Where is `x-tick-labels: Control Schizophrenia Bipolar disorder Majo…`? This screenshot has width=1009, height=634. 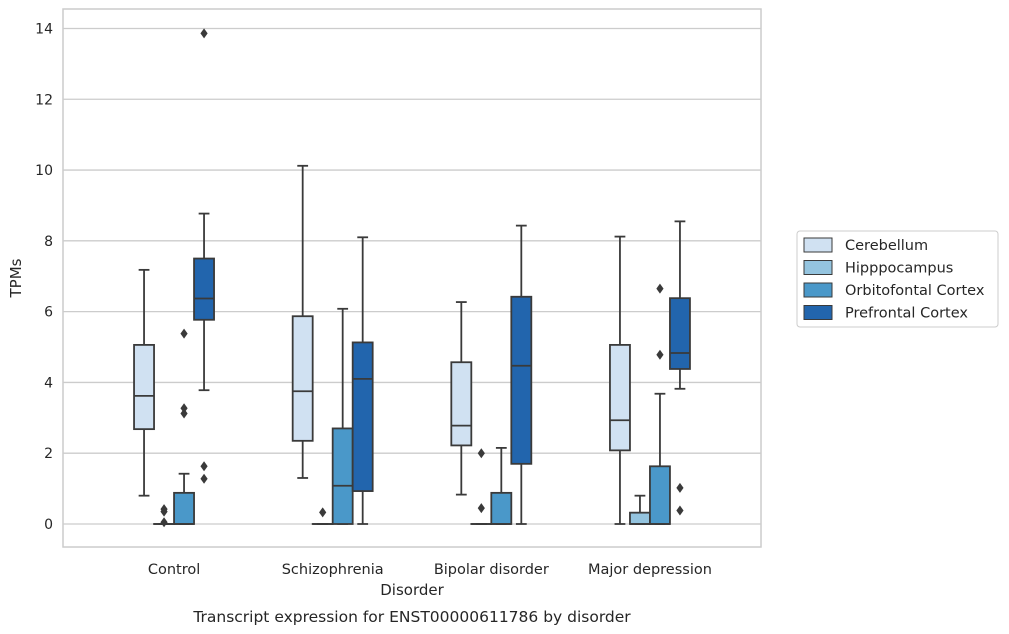
x-tick-labels: Control Schizophrenia Bipolar disorder Majo… is located at coordinates (430, 570).